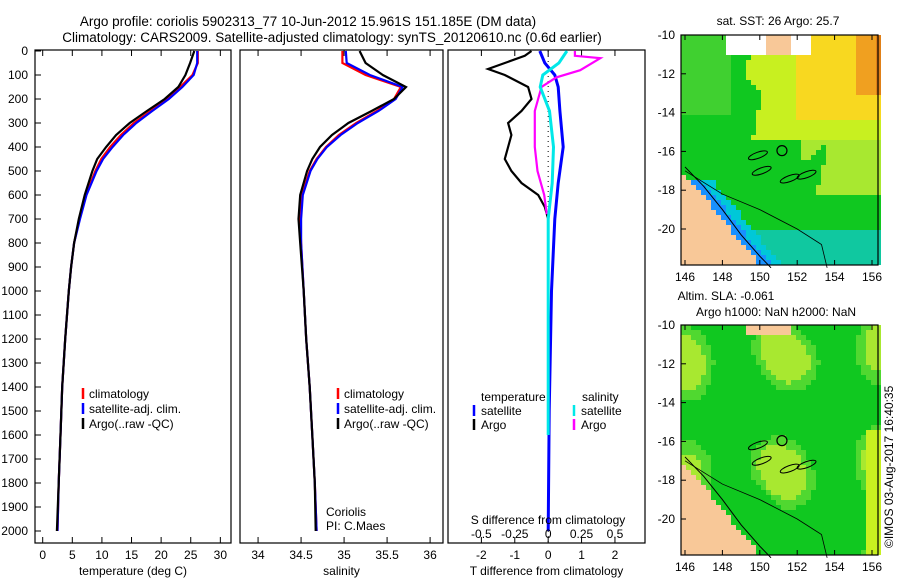 This screenshot has width=900, height=580. What do you see at coordinates (346, 512) in the screenshot?
I see `annotation-text: Coriolis` at bounding box center [346, 512].